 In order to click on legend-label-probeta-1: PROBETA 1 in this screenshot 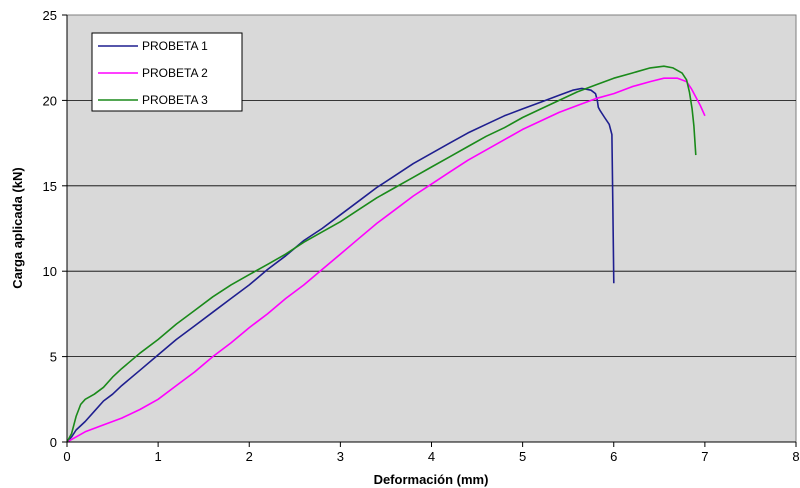, I will do `click(175, 46)`.